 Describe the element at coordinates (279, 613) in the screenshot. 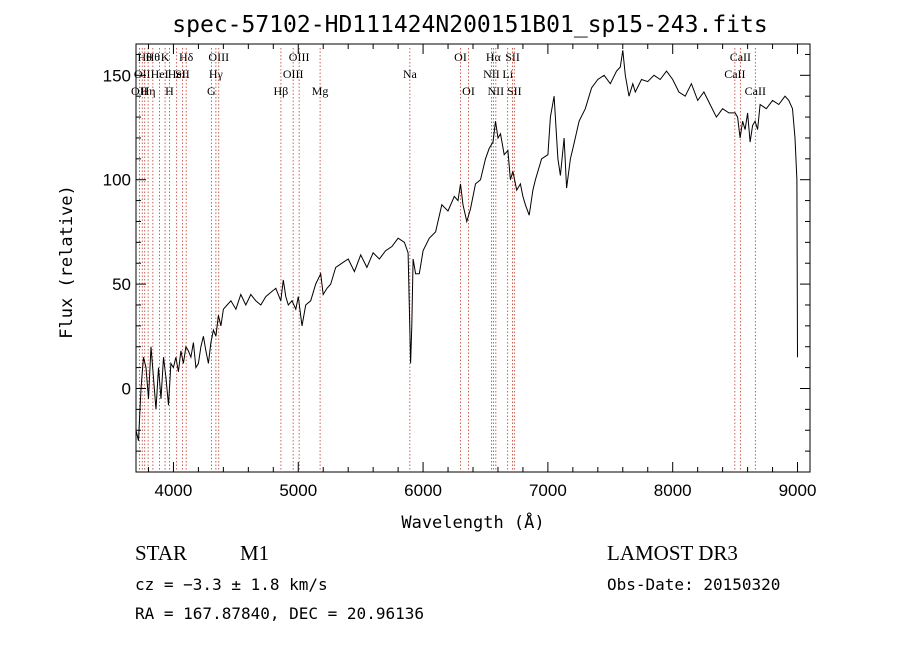

I see `coordinates: RA = 167.87840, DEC = 20.96136` at that location.